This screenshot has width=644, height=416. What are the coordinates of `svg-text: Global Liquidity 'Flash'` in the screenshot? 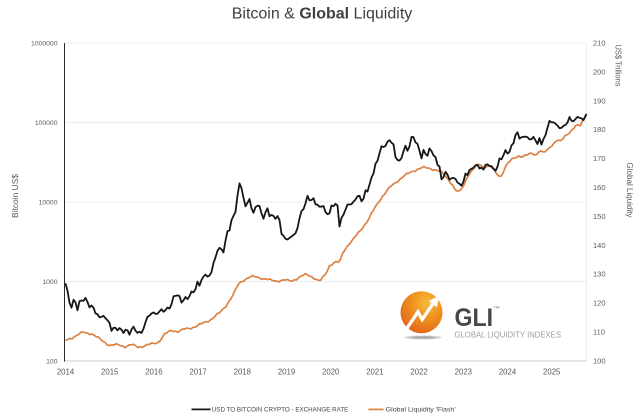 It's located at (421, 410).